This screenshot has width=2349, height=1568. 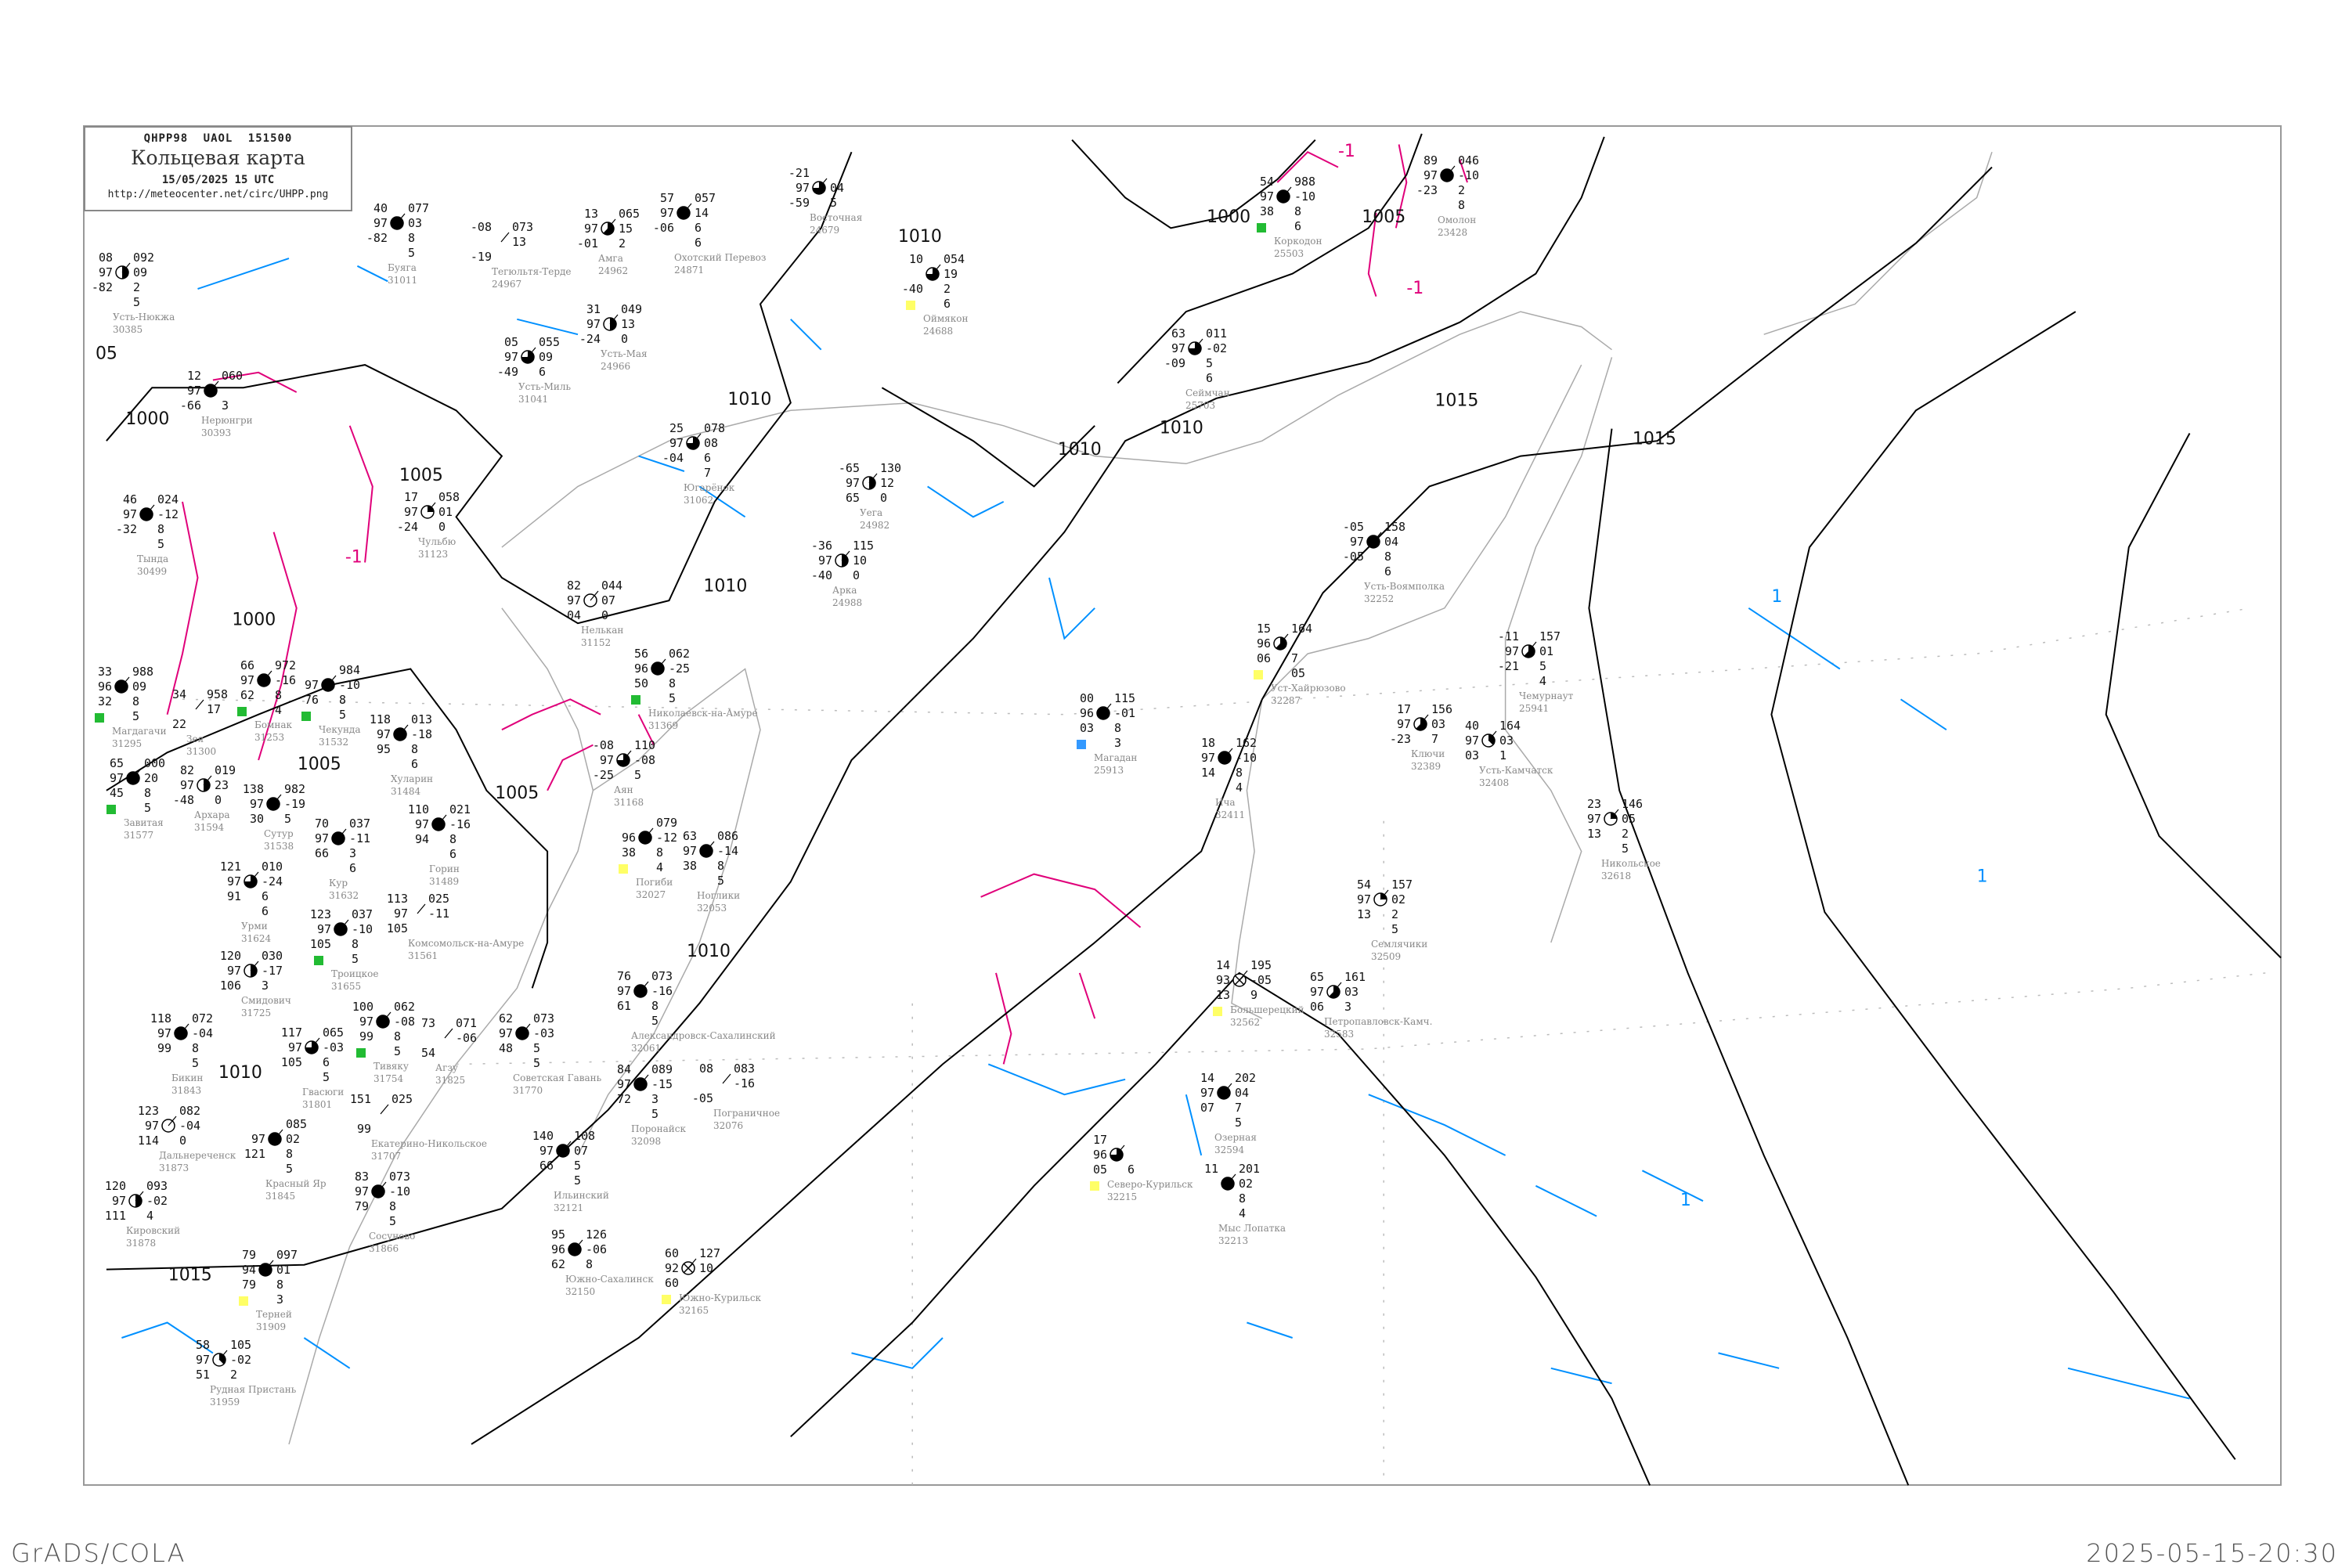 I want to click on station-name: Хуларин, so click(x=412, y=778).